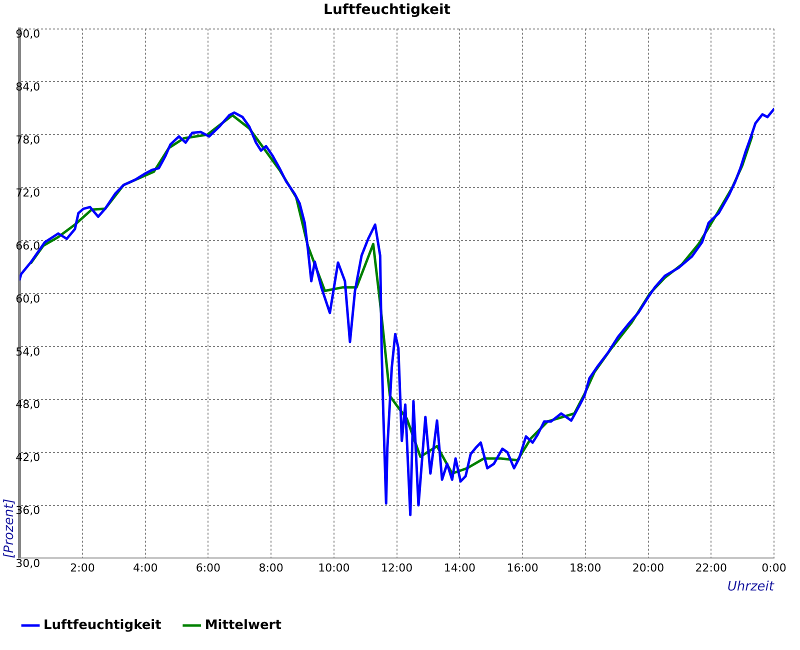 This screenshot has width=800, height=650. What do you see at coordinates (208, 568) in the screenshot?
I see `x-tick-label: 6:00` at bounding box center [208, 568].